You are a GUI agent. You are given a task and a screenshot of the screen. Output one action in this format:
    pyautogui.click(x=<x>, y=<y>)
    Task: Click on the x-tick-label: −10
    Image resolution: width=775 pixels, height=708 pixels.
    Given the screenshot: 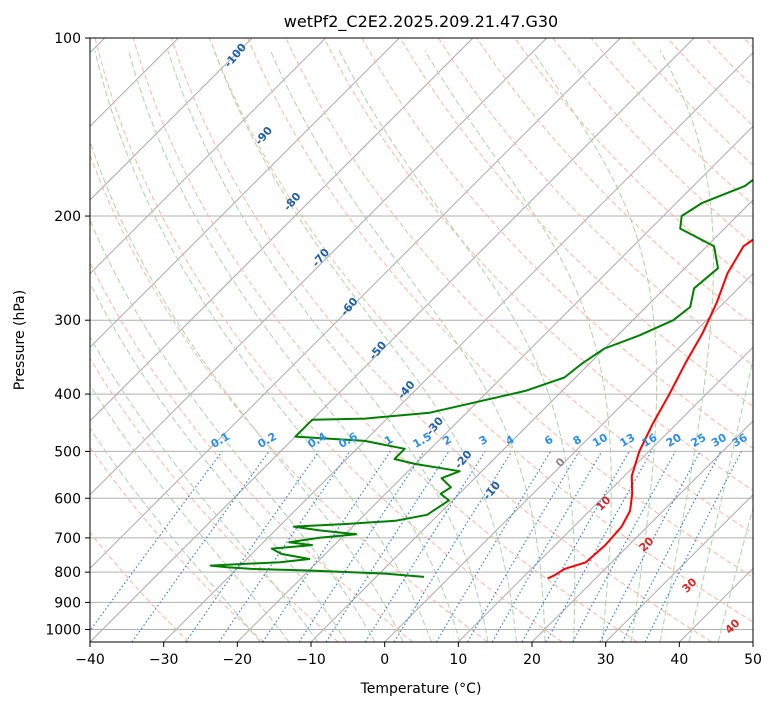 What is the action you would take?
    pyautogui.click(x=311, y=660)
    